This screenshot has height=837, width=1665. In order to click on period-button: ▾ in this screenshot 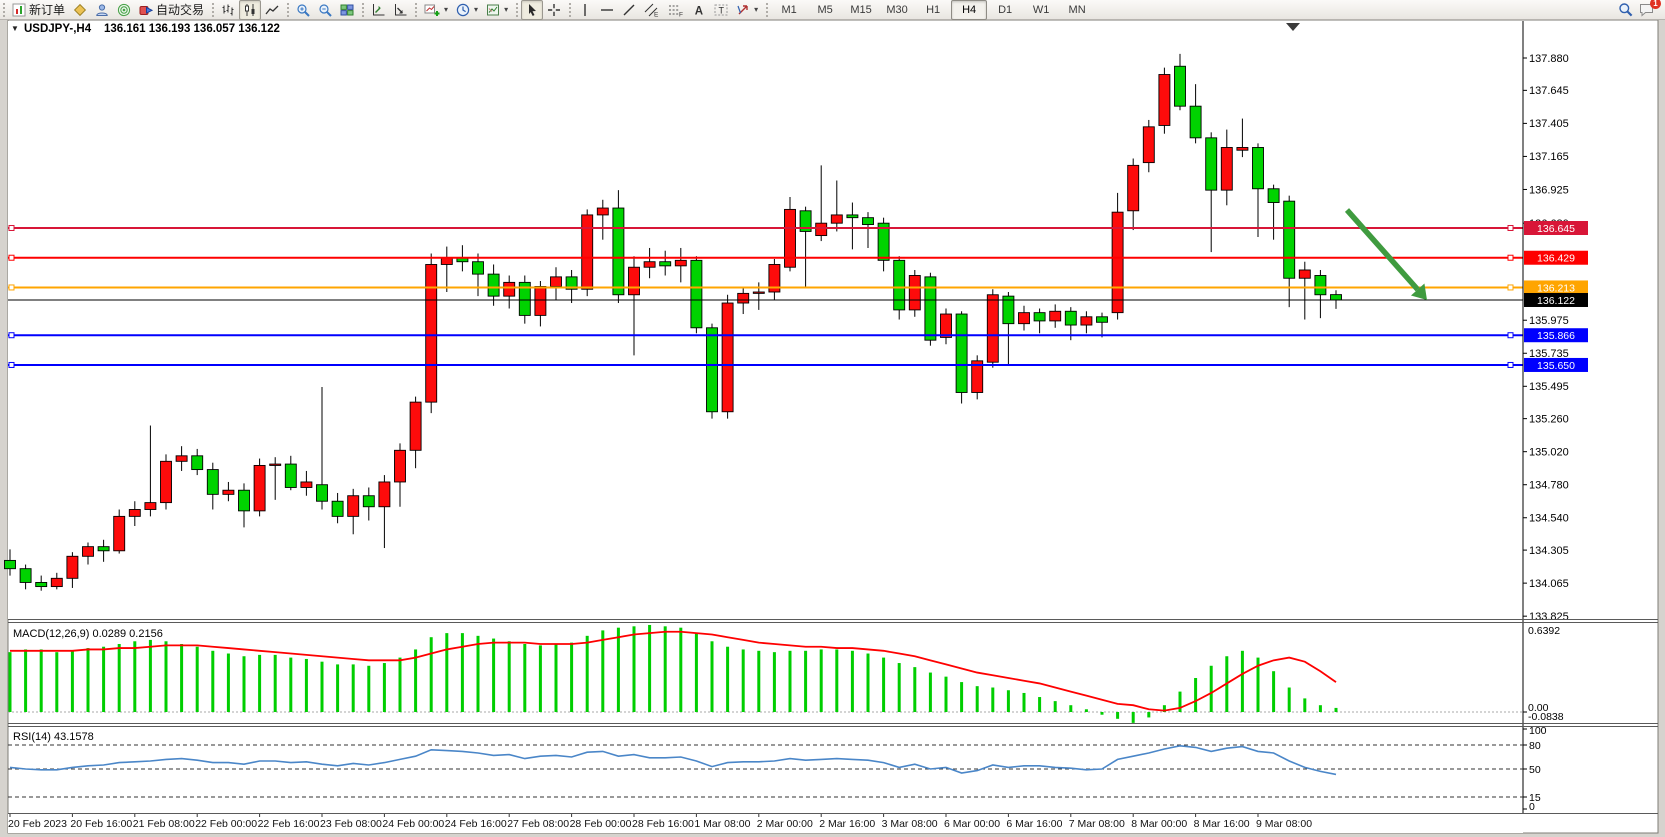, I will do `click(467, 10)`.